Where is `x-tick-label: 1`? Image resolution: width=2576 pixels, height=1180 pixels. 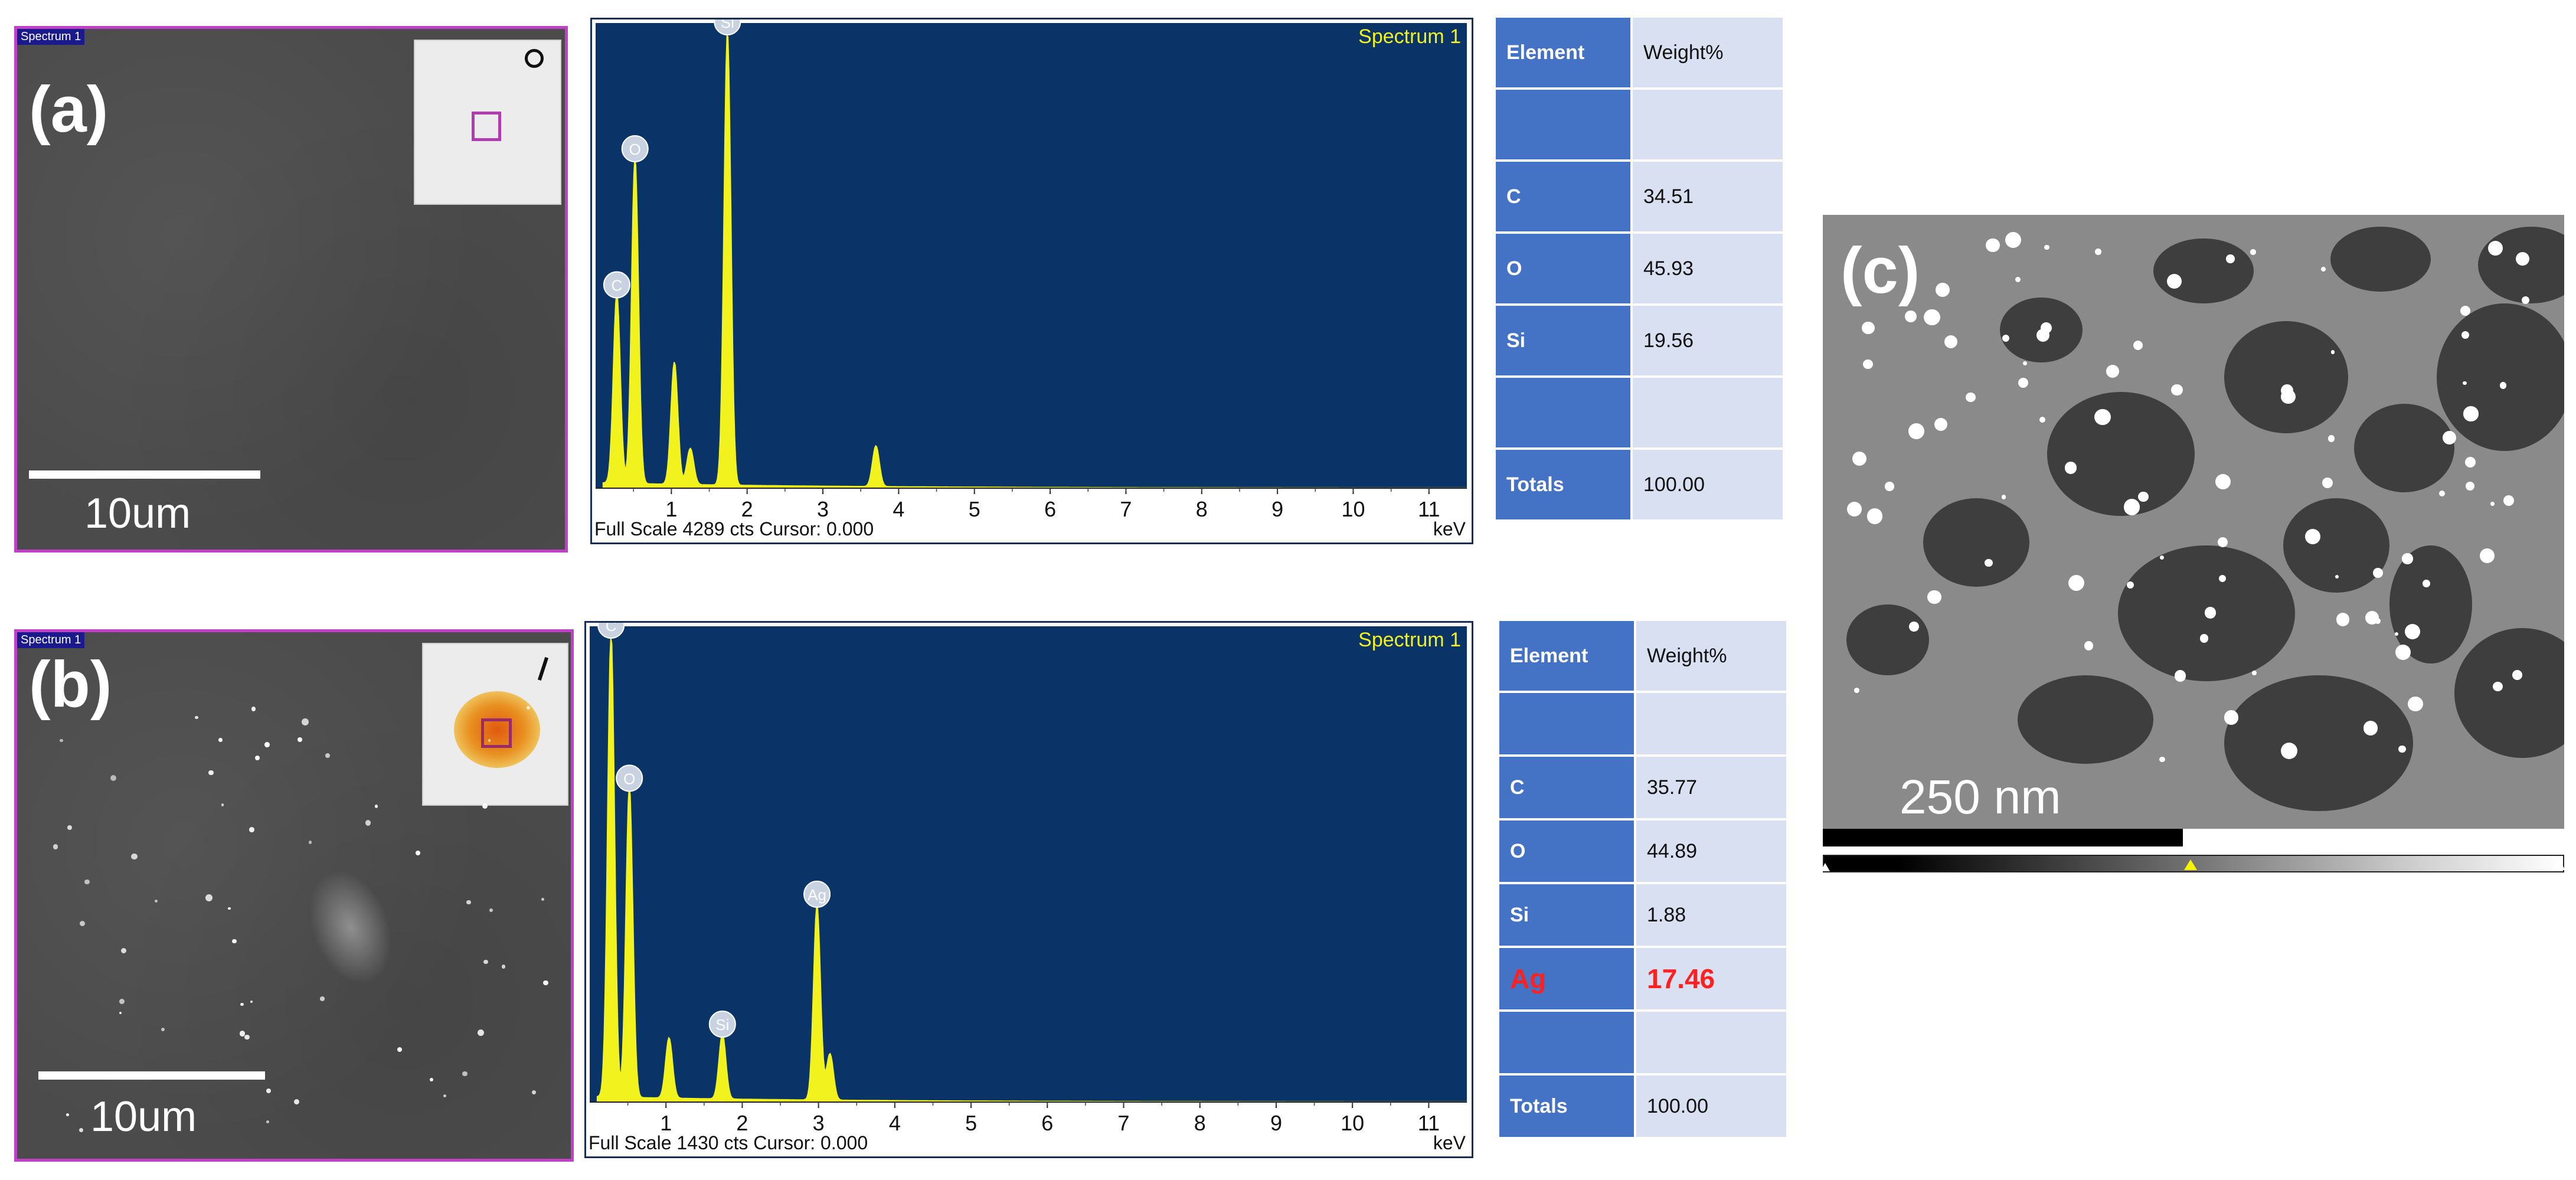
x-tick-label: 1 is located at coordinates (671, 509).